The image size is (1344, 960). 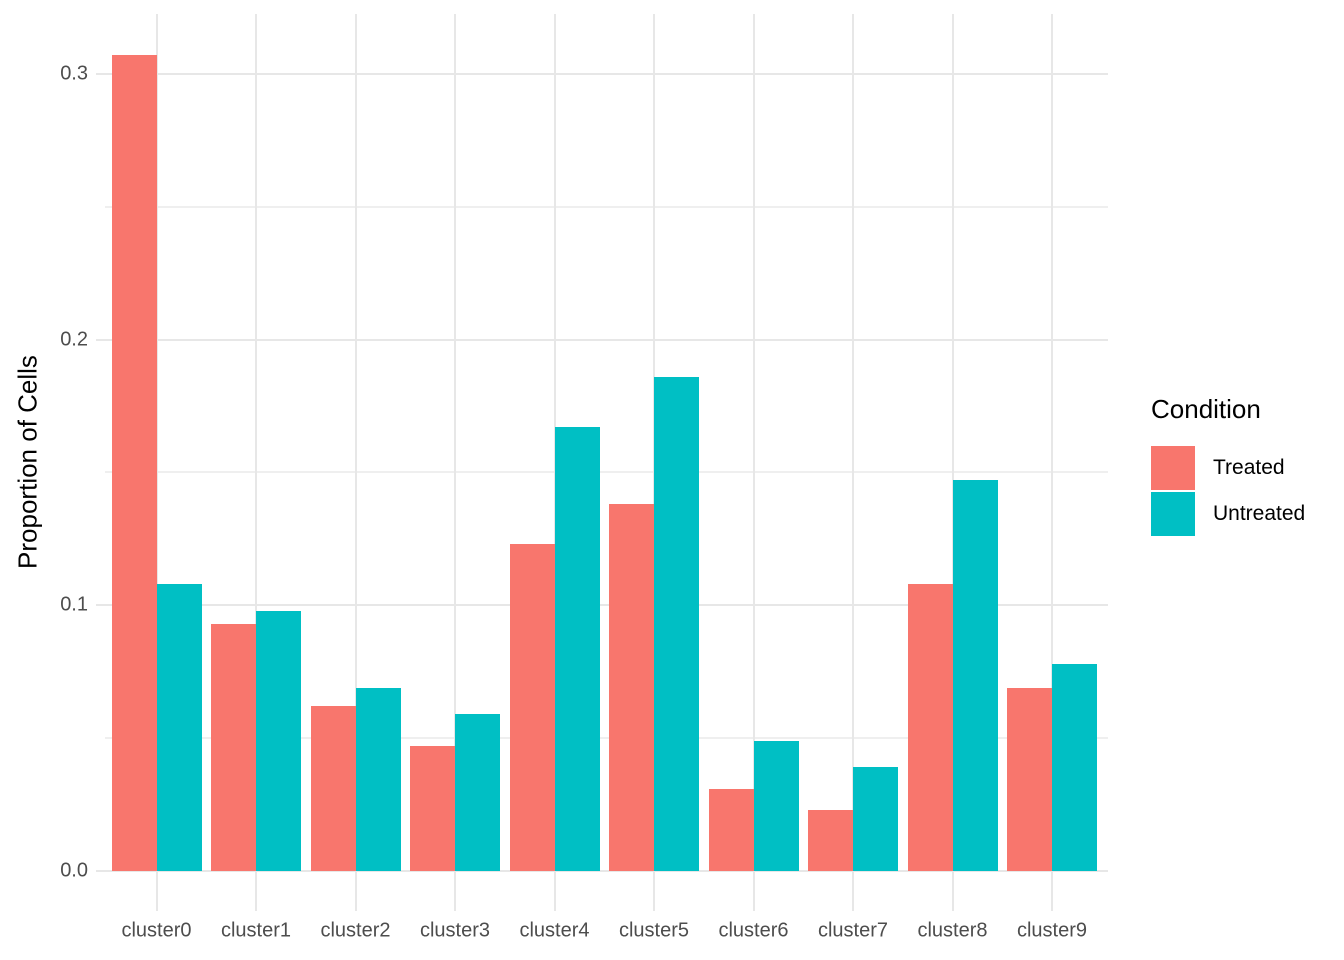 What do you see at coordinates (631, 687) in the screenshot?
I see `bar-treated-cluster5` at bounding box center [631, 687].